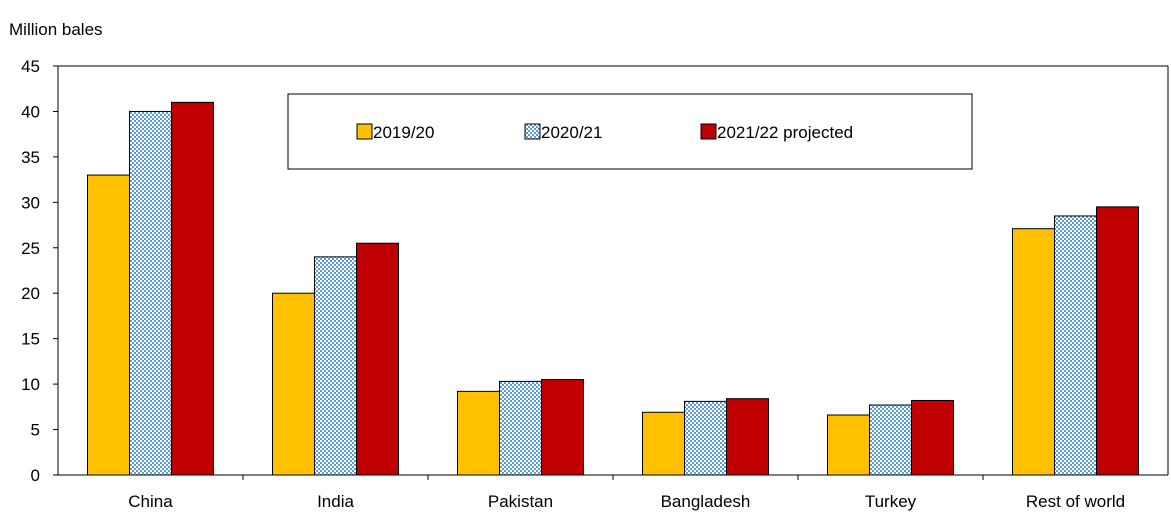 The height and width of the screenshot is (513, 1171). I want to click on y-tick-label: 20, so click(30, 293).